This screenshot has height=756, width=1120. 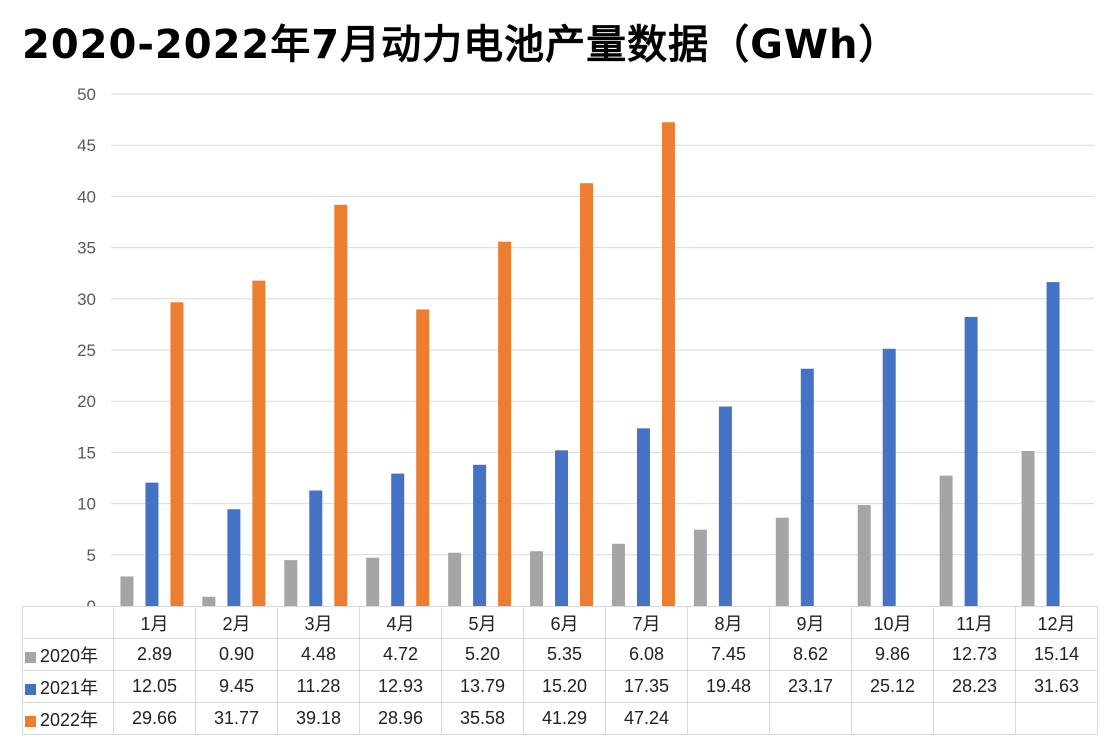 What do you see at coordinates (400, 622) in the screenshot?
I see `category-label: 4月` at bounding box center [400, 622].